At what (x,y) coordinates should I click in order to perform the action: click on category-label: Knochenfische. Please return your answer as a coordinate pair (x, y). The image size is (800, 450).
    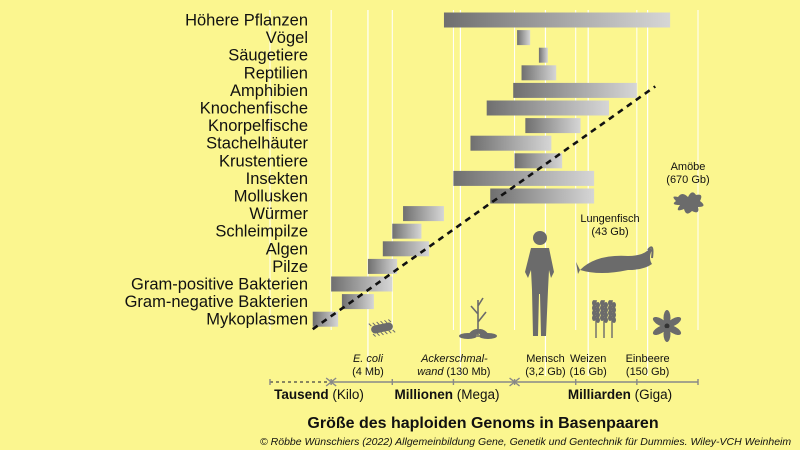
    Looking at the image, I should click on (254, 109).